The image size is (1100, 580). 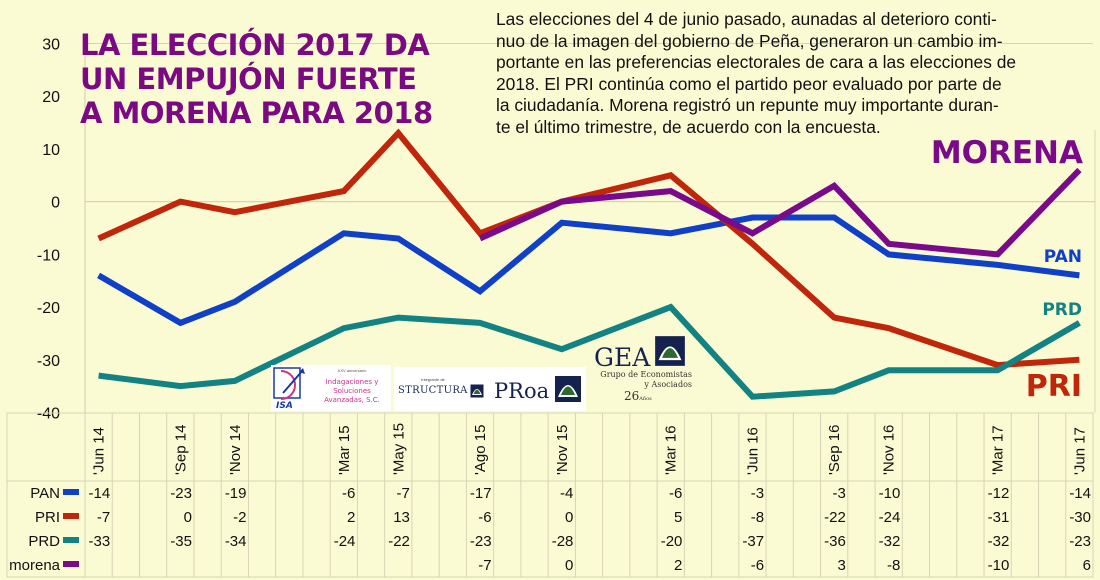 I want to click on gea-years: 26Años, so click(x=638, y=396).